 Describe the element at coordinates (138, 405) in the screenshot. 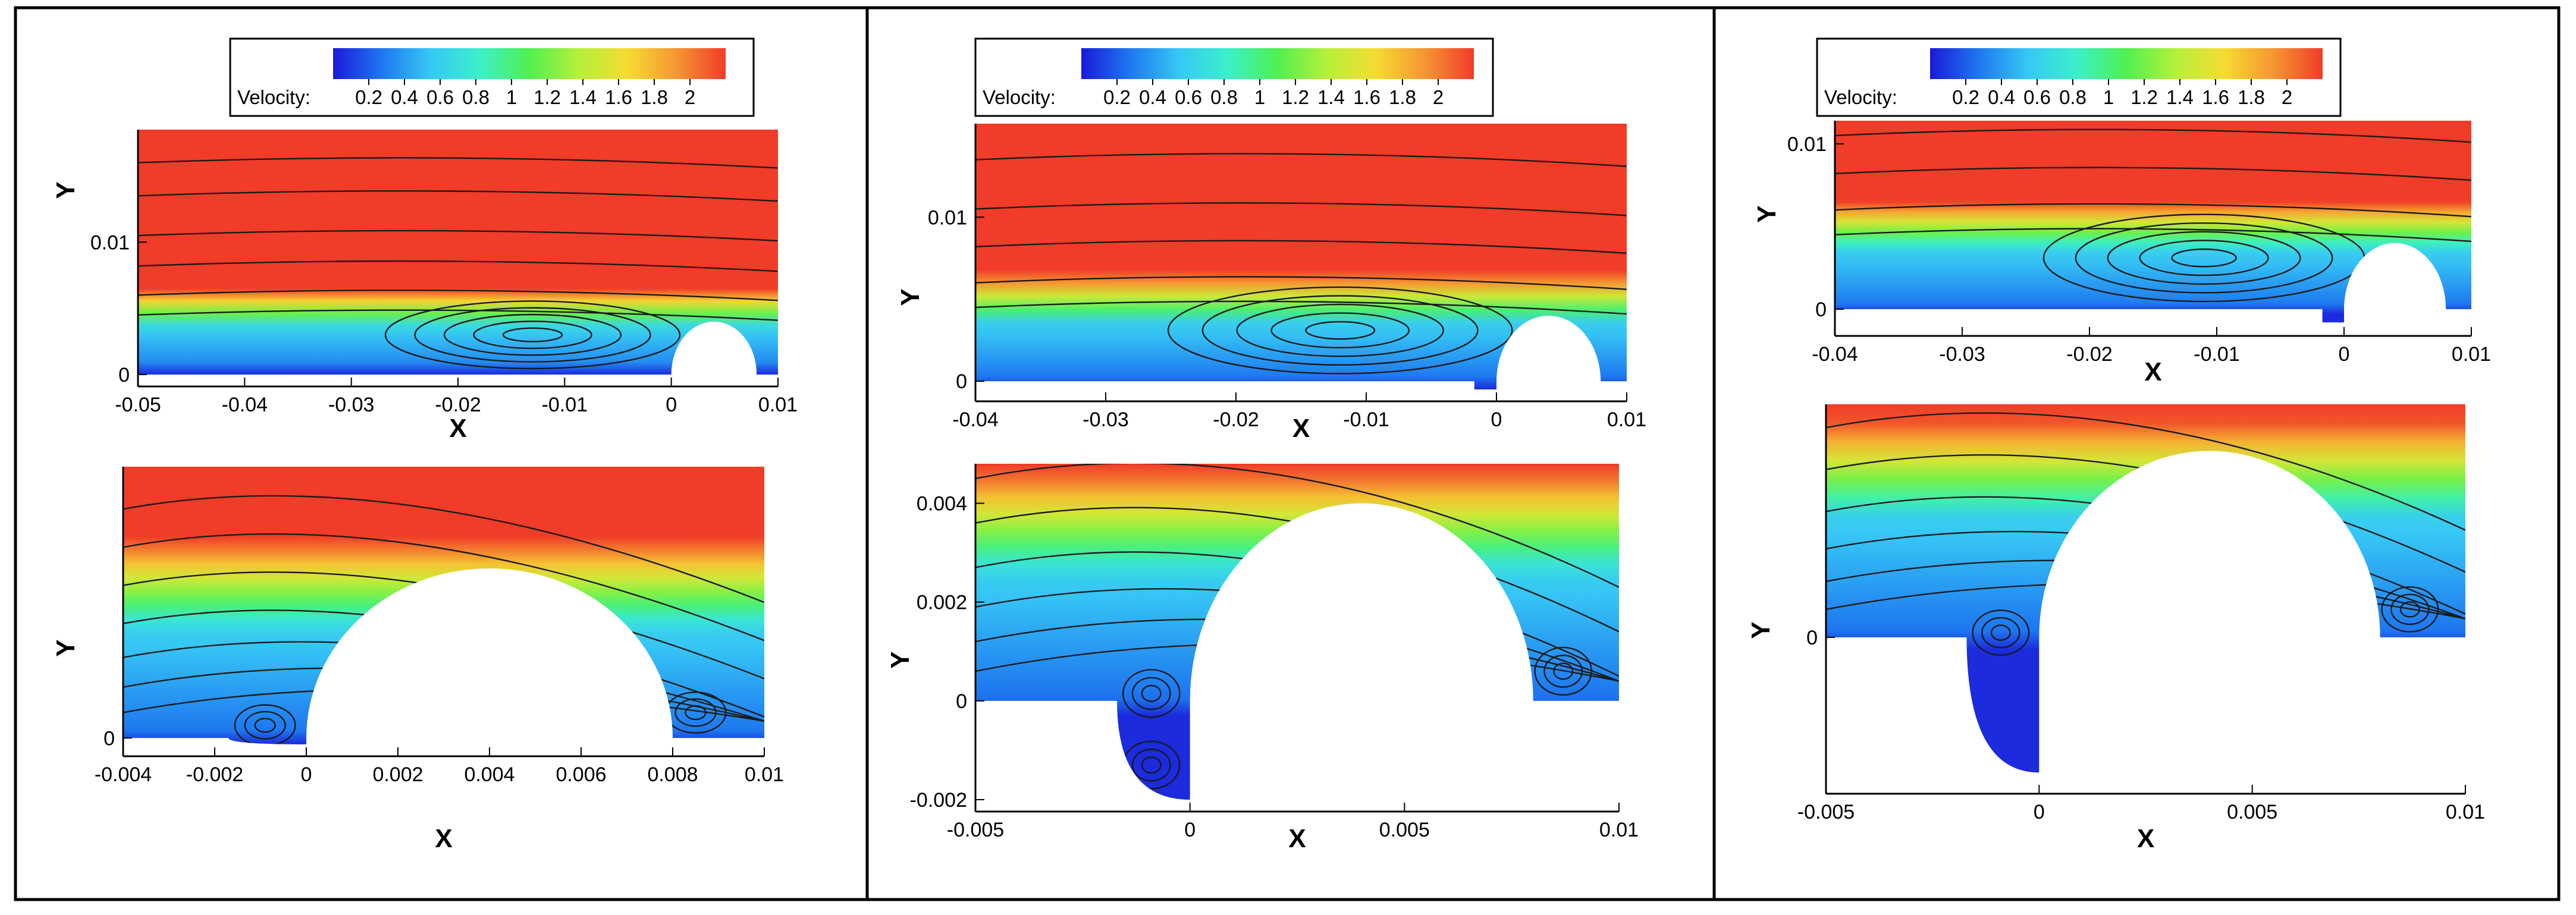

I see `x-tick-label: -0.05` at that location.